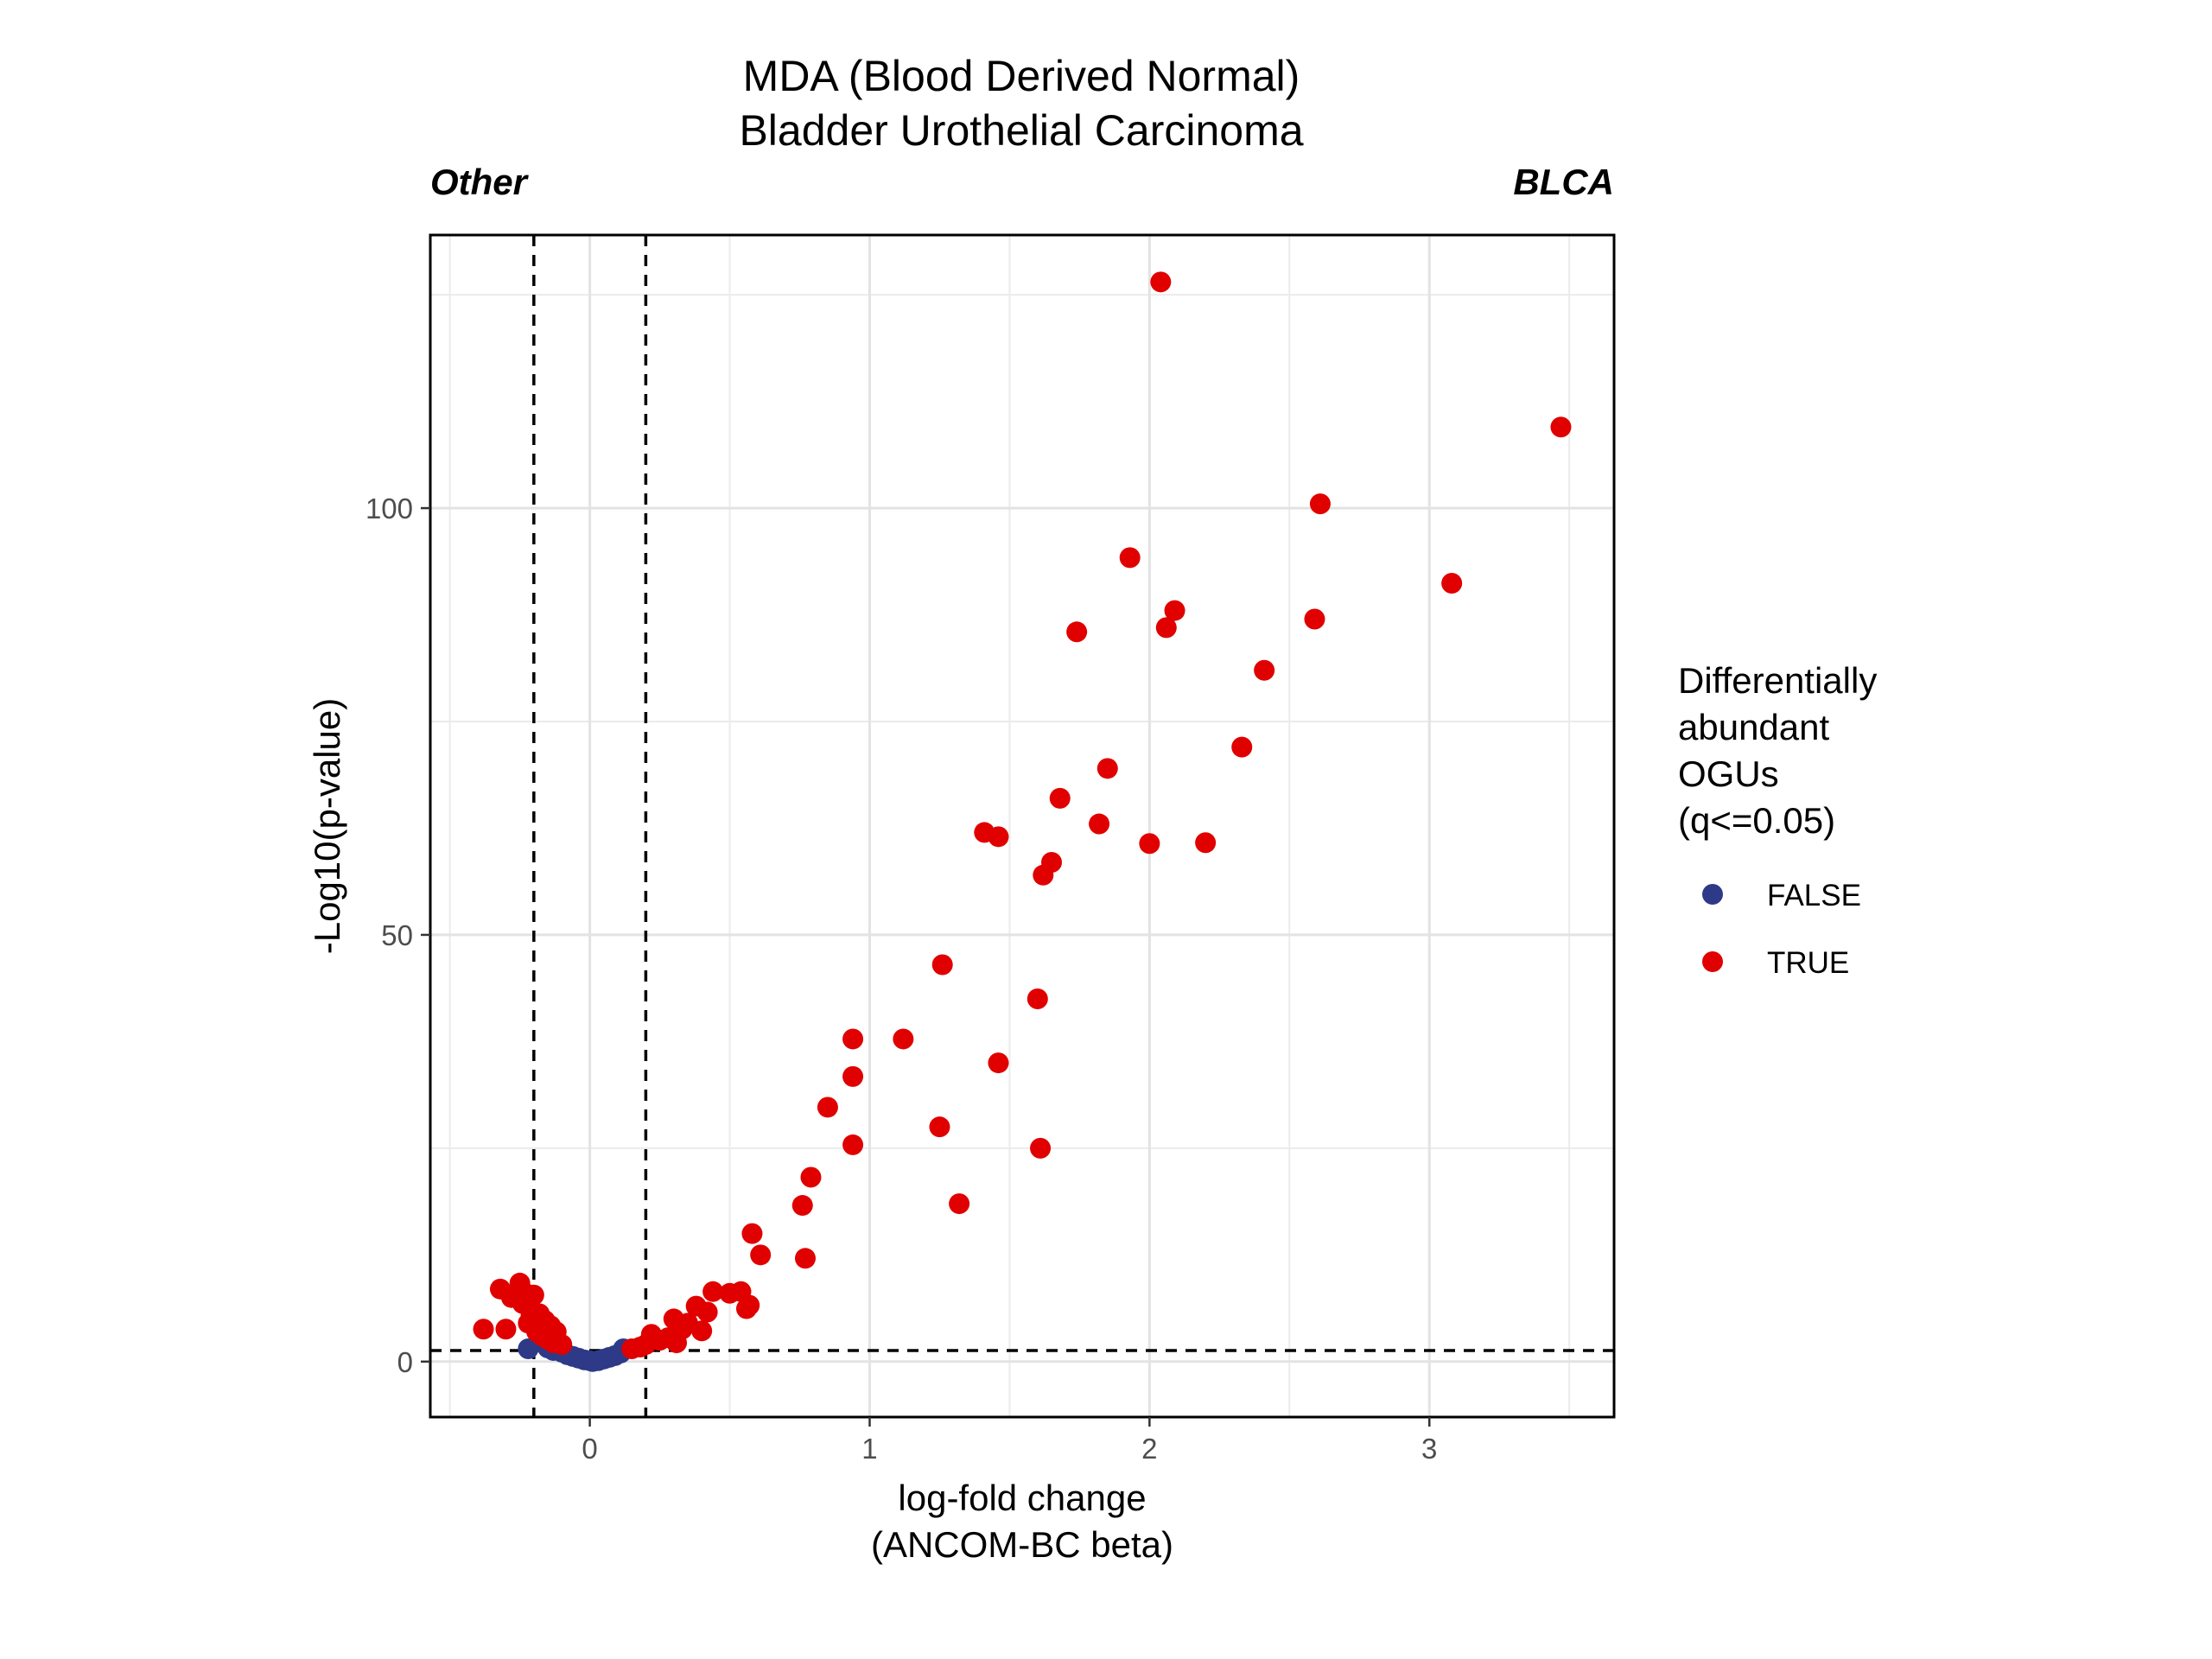 The height and width of the screenshot is (1659, 2212). I want to click on x-axis-title-line-1: log-fold change, so click(1022, 1498).